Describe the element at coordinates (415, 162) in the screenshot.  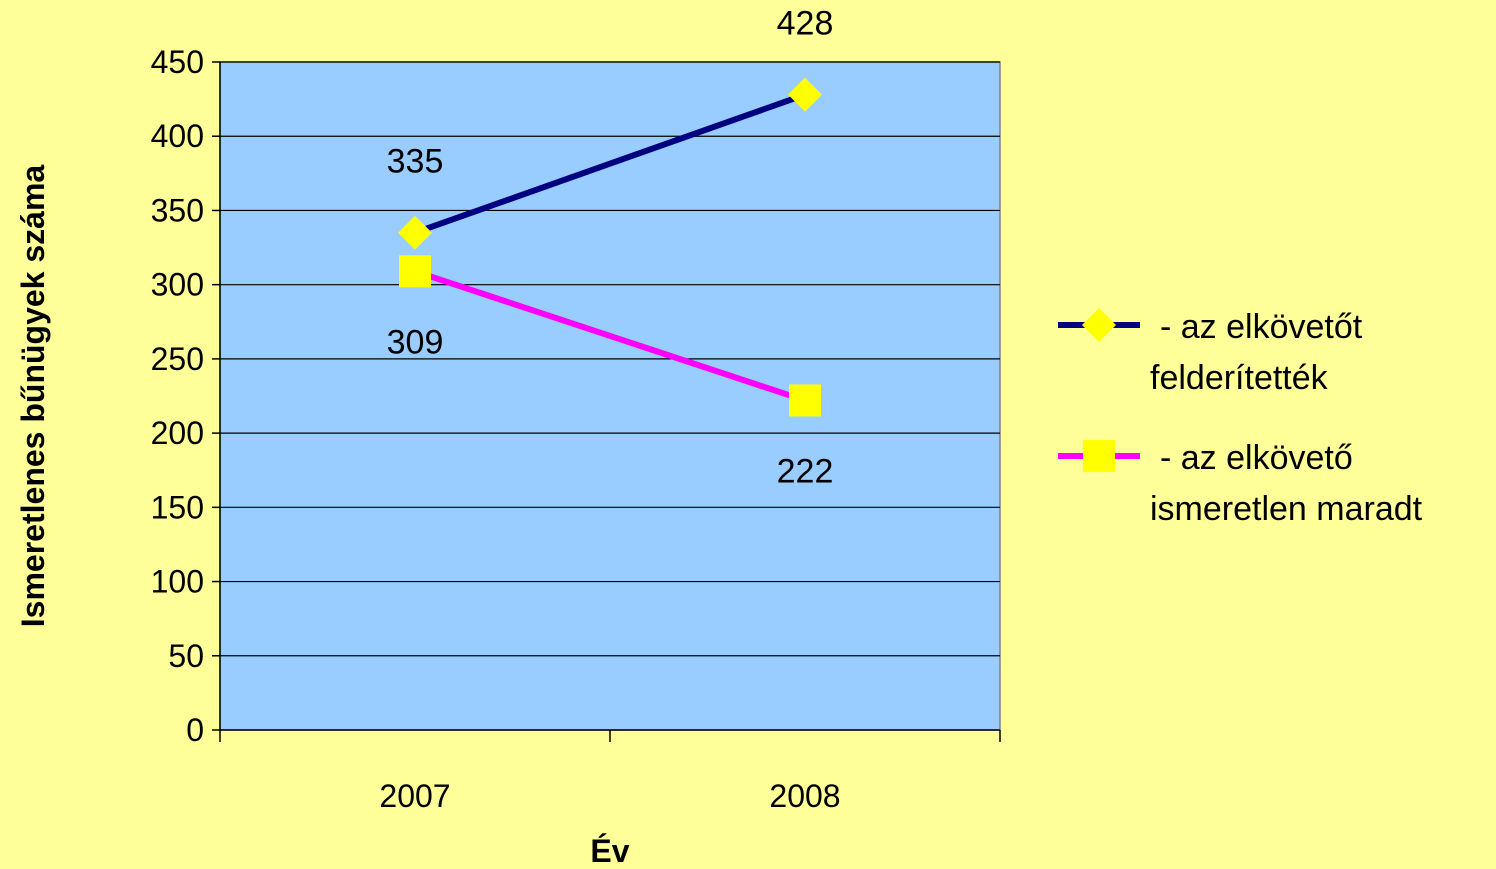
I see `data-label: 335` at that location.